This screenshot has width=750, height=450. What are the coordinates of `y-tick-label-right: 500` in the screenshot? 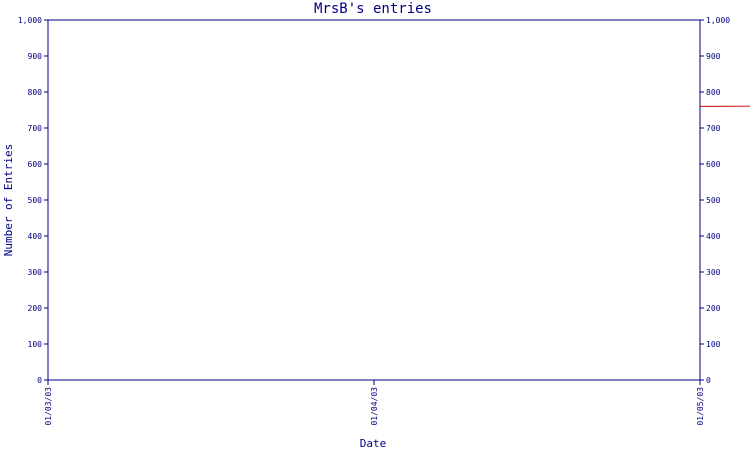 It's located at (713, 200).